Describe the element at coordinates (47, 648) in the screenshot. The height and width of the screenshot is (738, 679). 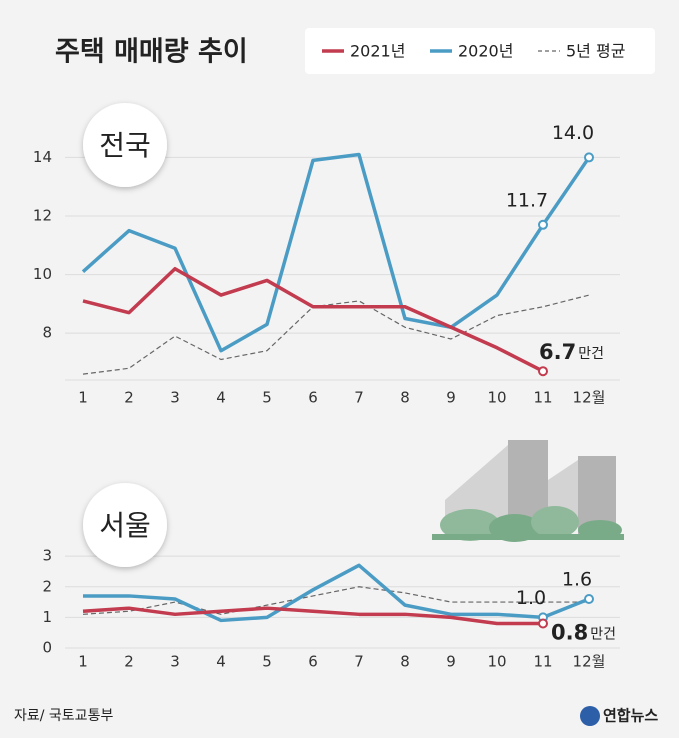
I see `y-tick-label: 0` at that location.